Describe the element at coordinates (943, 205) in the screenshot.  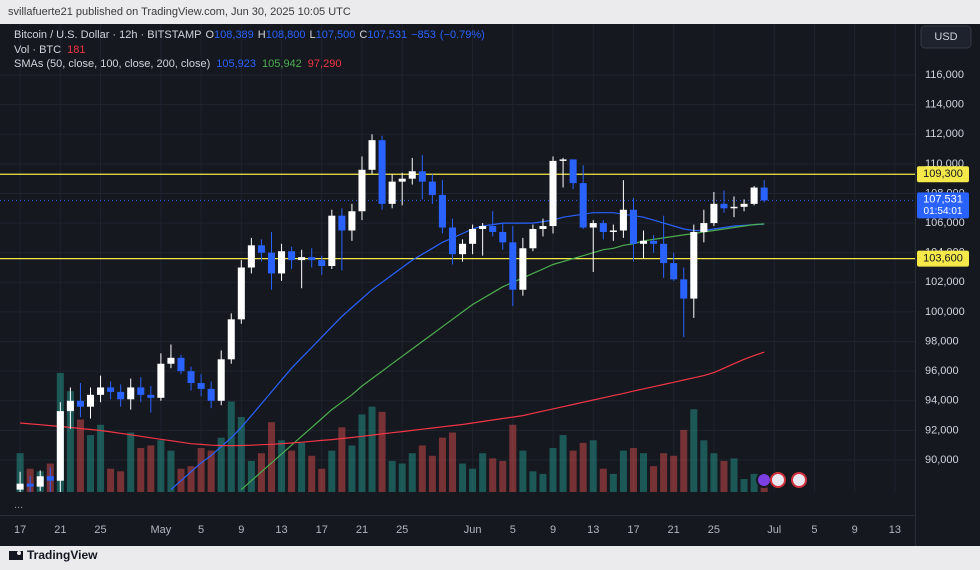
I see `last-price-badge` at that location.